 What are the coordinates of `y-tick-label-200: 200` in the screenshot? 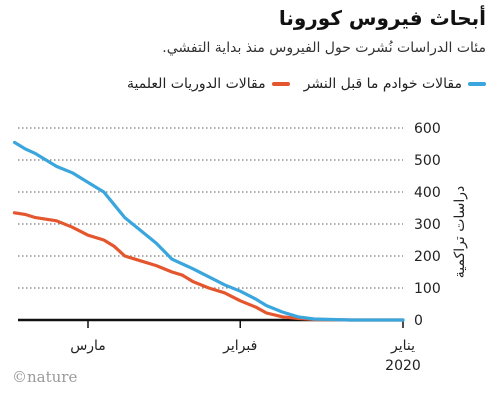 It's located at (427, 257).